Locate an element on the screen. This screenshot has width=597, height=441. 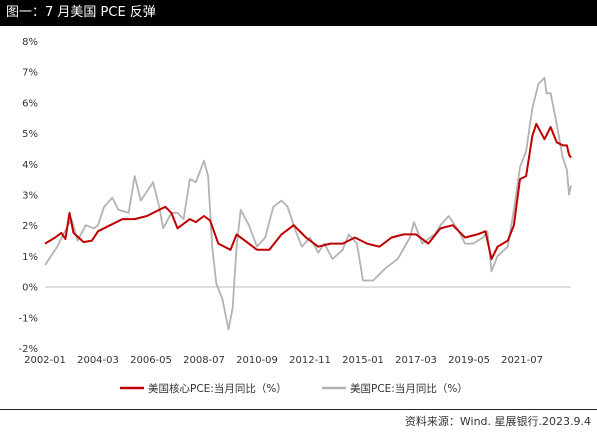
y-tick-label: -2% is located at coordinates (28, 349).